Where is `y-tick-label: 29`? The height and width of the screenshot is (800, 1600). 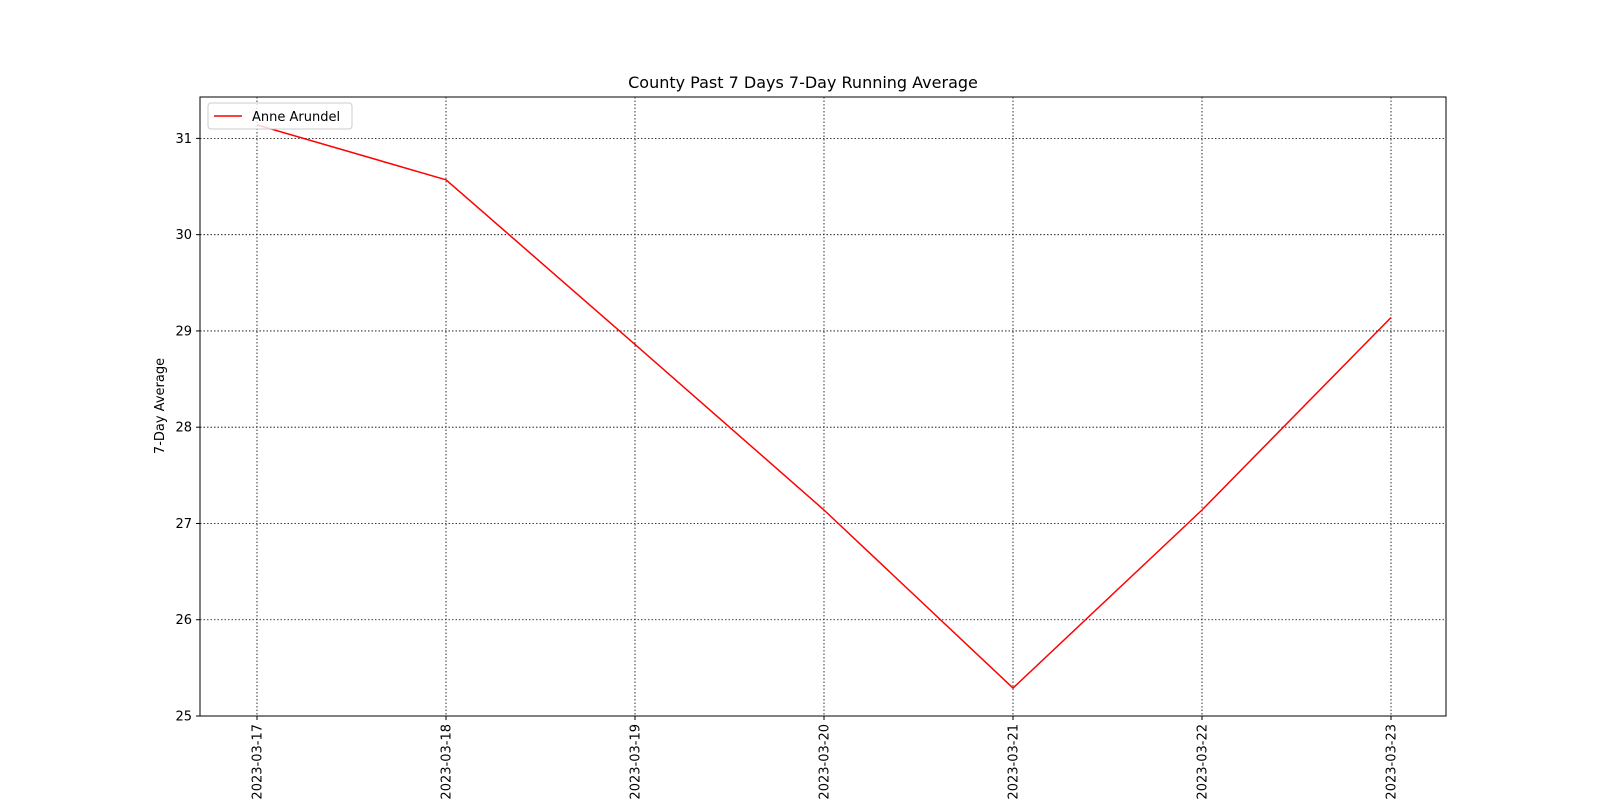 y-tick-label: 29 is located at coordinates (183, 331).